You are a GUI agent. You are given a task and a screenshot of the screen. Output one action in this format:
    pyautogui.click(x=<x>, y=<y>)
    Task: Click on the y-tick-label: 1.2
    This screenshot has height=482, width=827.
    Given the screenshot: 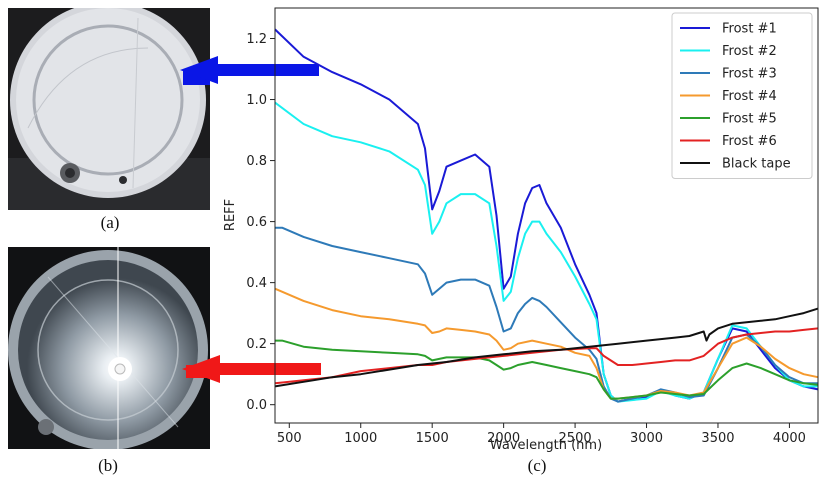 What is the action you would take?
    pyautogui.click(x=256, y=39)
    